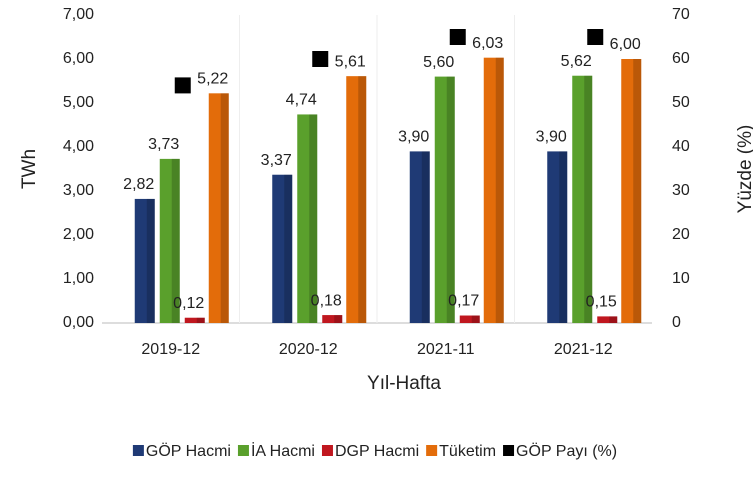 This screenshot has height=478, width=753. I want to click on y2-tick-label: 60, so click(681, 58).